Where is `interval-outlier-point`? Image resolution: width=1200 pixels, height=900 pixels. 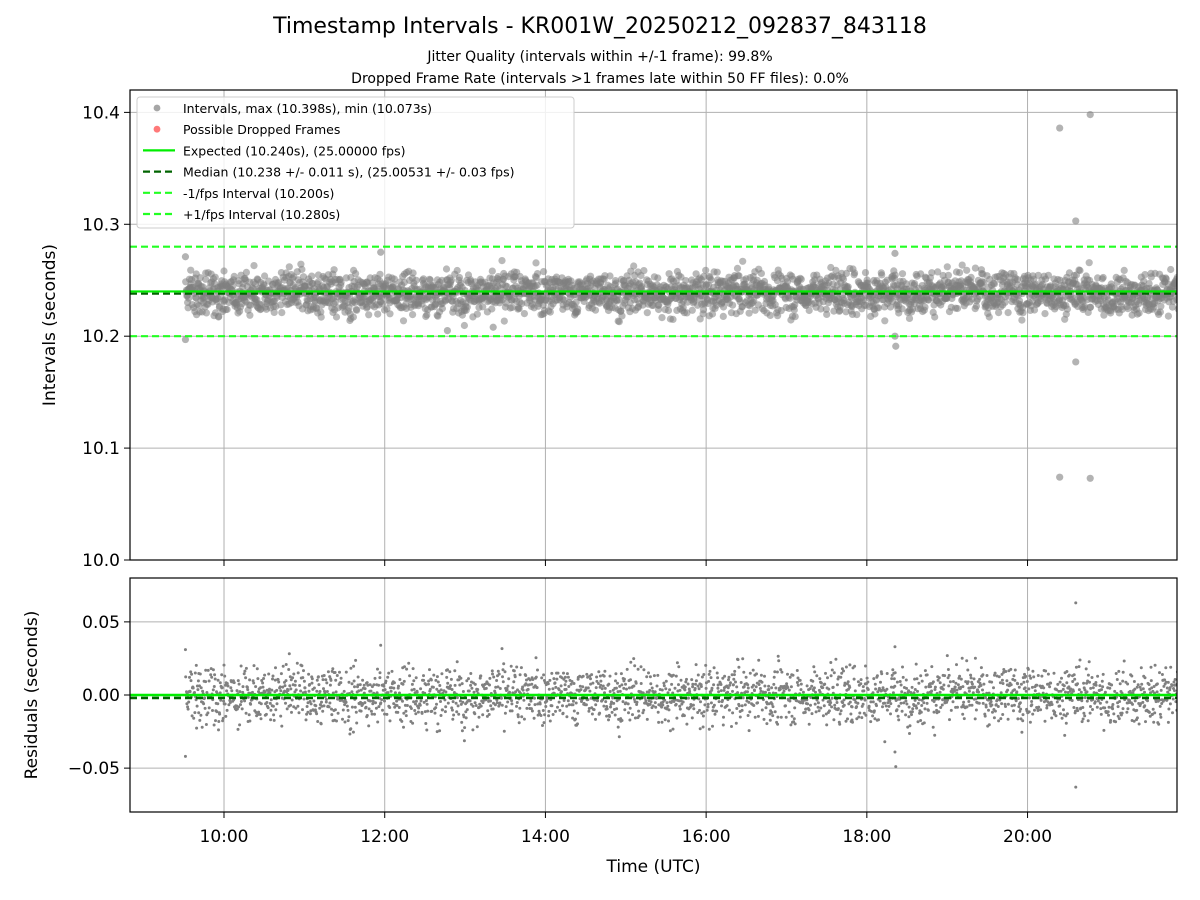
interval-outlier-point is located at coordinates (381, 252).